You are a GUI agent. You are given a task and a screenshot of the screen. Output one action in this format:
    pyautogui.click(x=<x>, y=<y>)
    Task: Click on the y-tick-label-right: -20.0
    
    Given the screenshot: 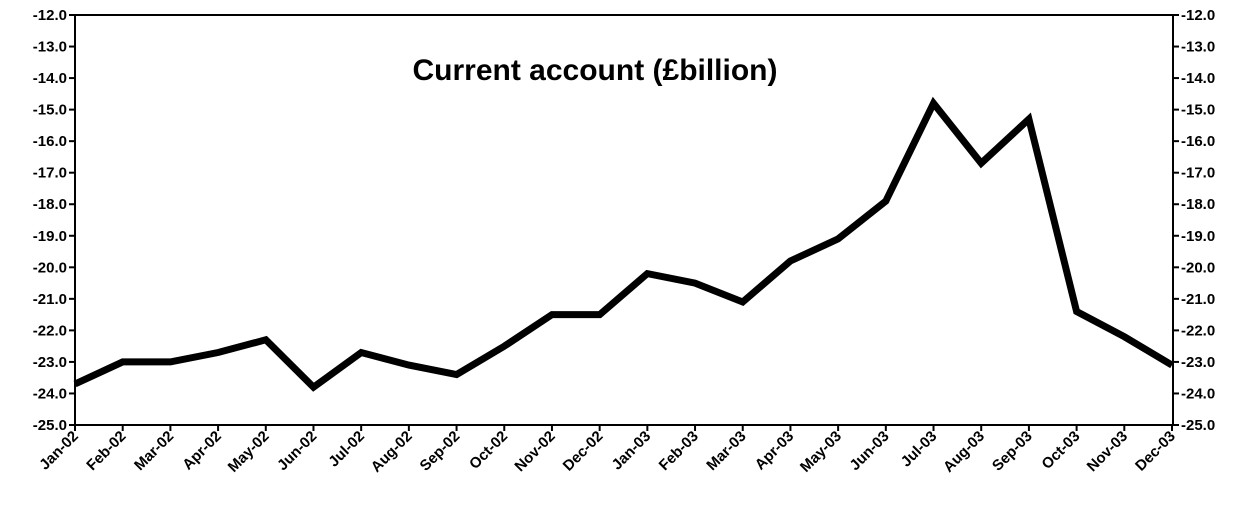 What is the action you would take?
    pyautogui.click(x=1198, y=267)
    